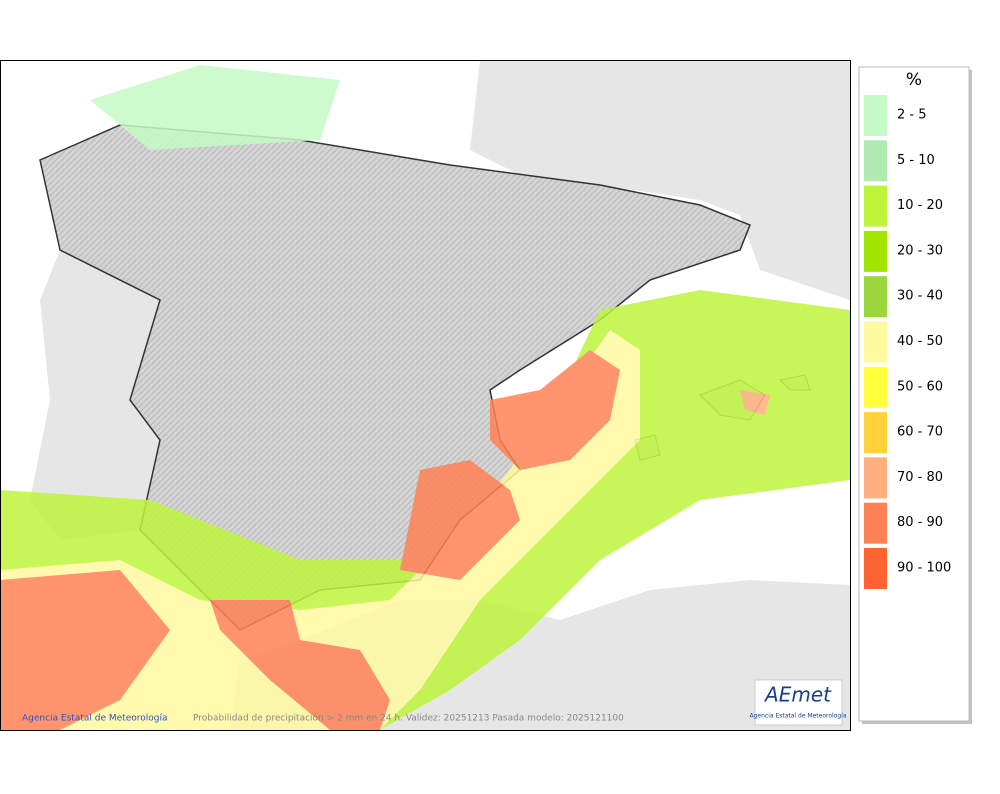  I want to click on legend-label: 40 - 50, so click(920, 341).